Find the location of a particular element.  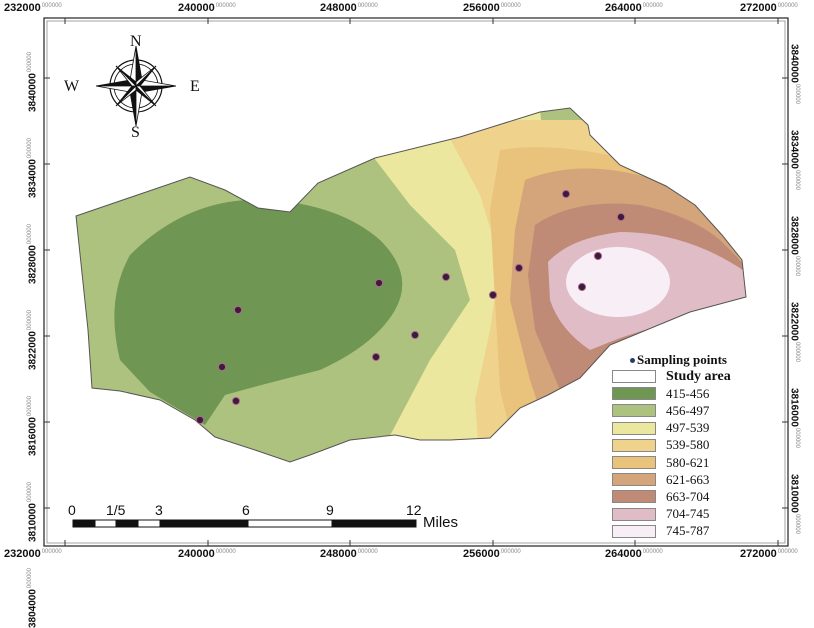

y-tick-left-5: 3816000000000 is located at coordinates (33, 426).